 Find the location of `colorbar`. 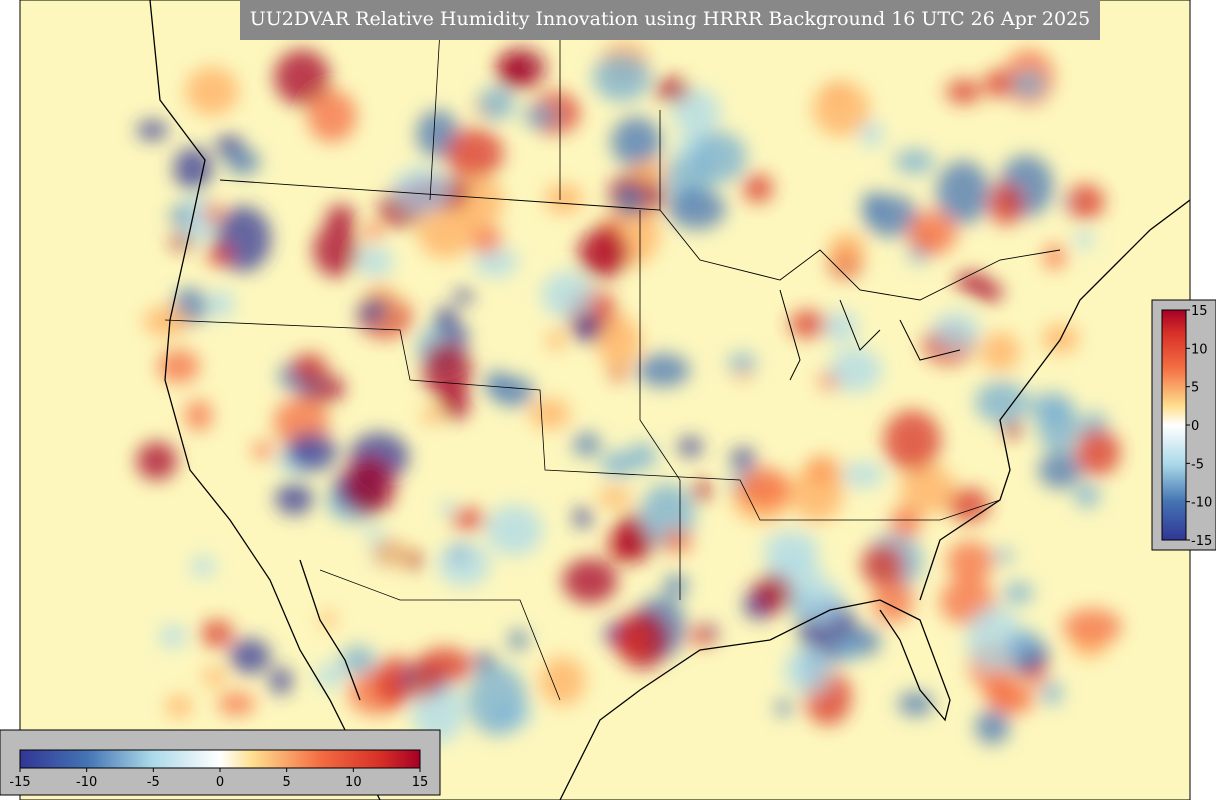

colorbar is located at coordinates (220, 759).